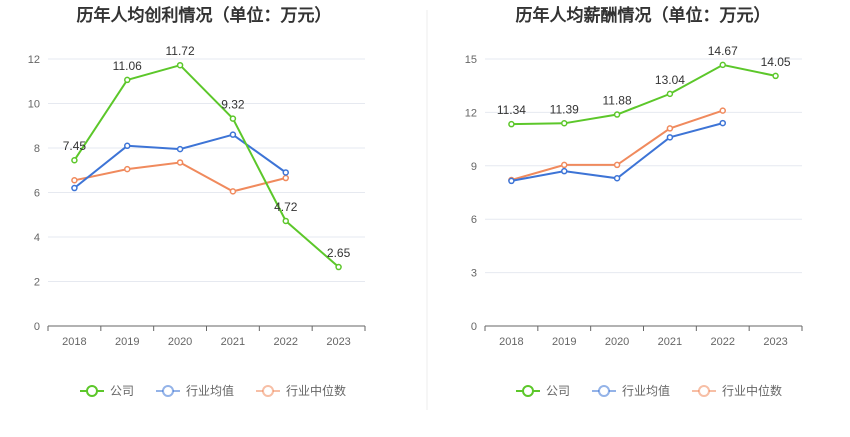 The width and height of the screenshot is (850, 437). I want to click on y-tick-label: 4, so click(37, 238).